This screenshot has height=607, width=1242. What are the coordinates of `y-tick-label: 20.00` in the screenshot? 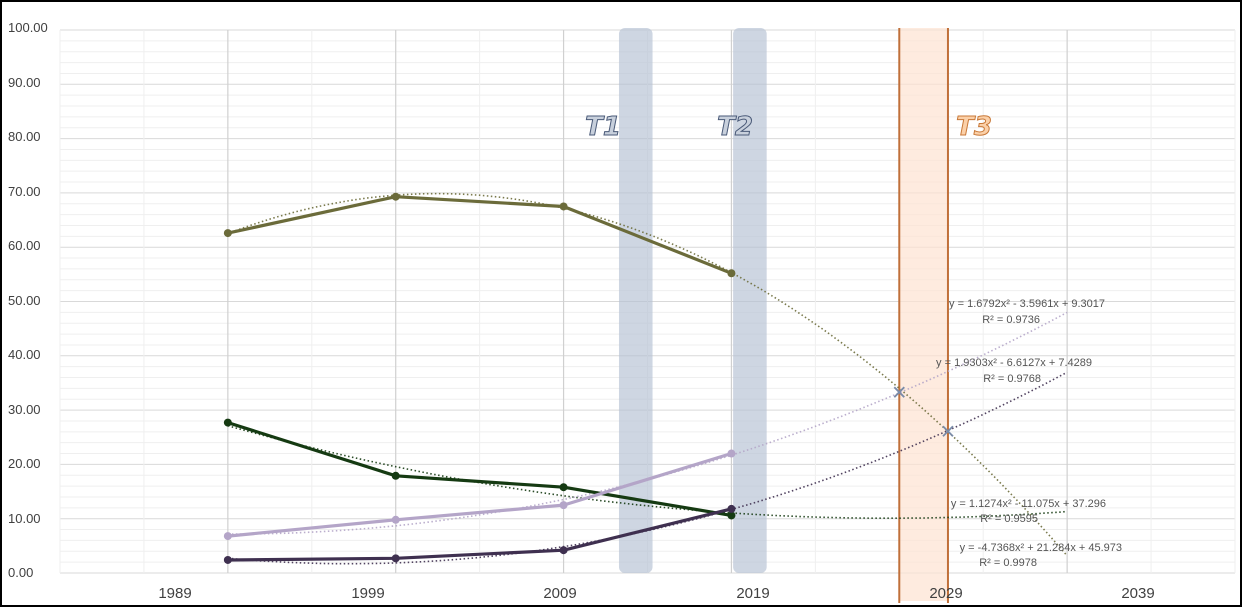 It's located at (24, 463).